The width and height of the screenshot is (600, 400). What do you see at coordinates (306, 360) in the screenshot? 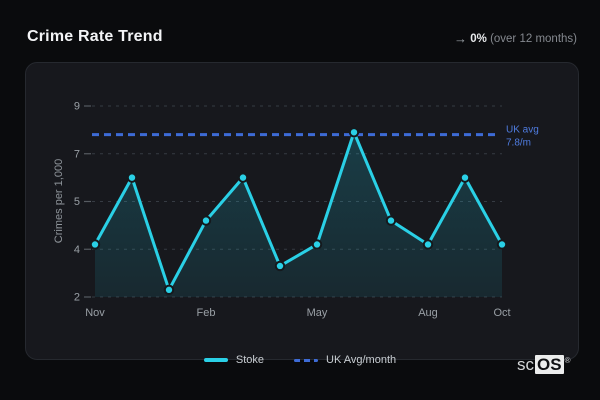
I see `uk-avg-line-swatch` at bounding box center [306, 360].